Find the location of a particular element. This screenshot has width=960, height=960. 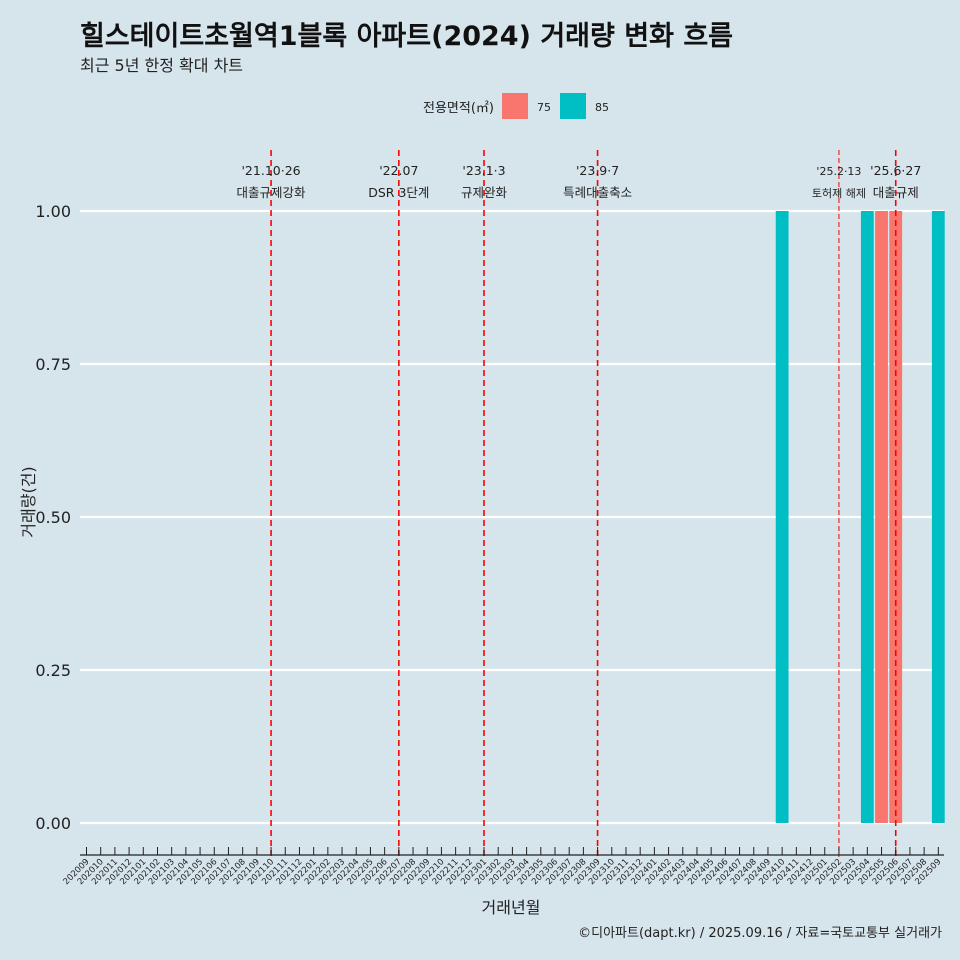

event-label: 대출규제 is located at coordinates (896, 192).